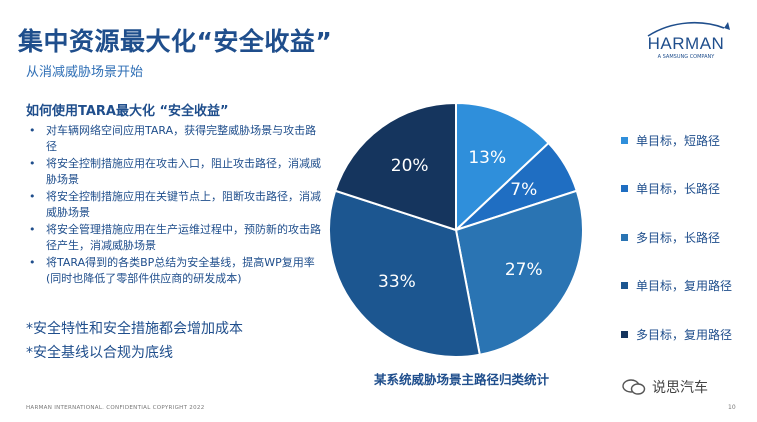 Image resolution: width=757 pixels, height=422 pixels. I want to click on chart-title: 某系统威胁场景主路径归类统计, so click(462, 379).